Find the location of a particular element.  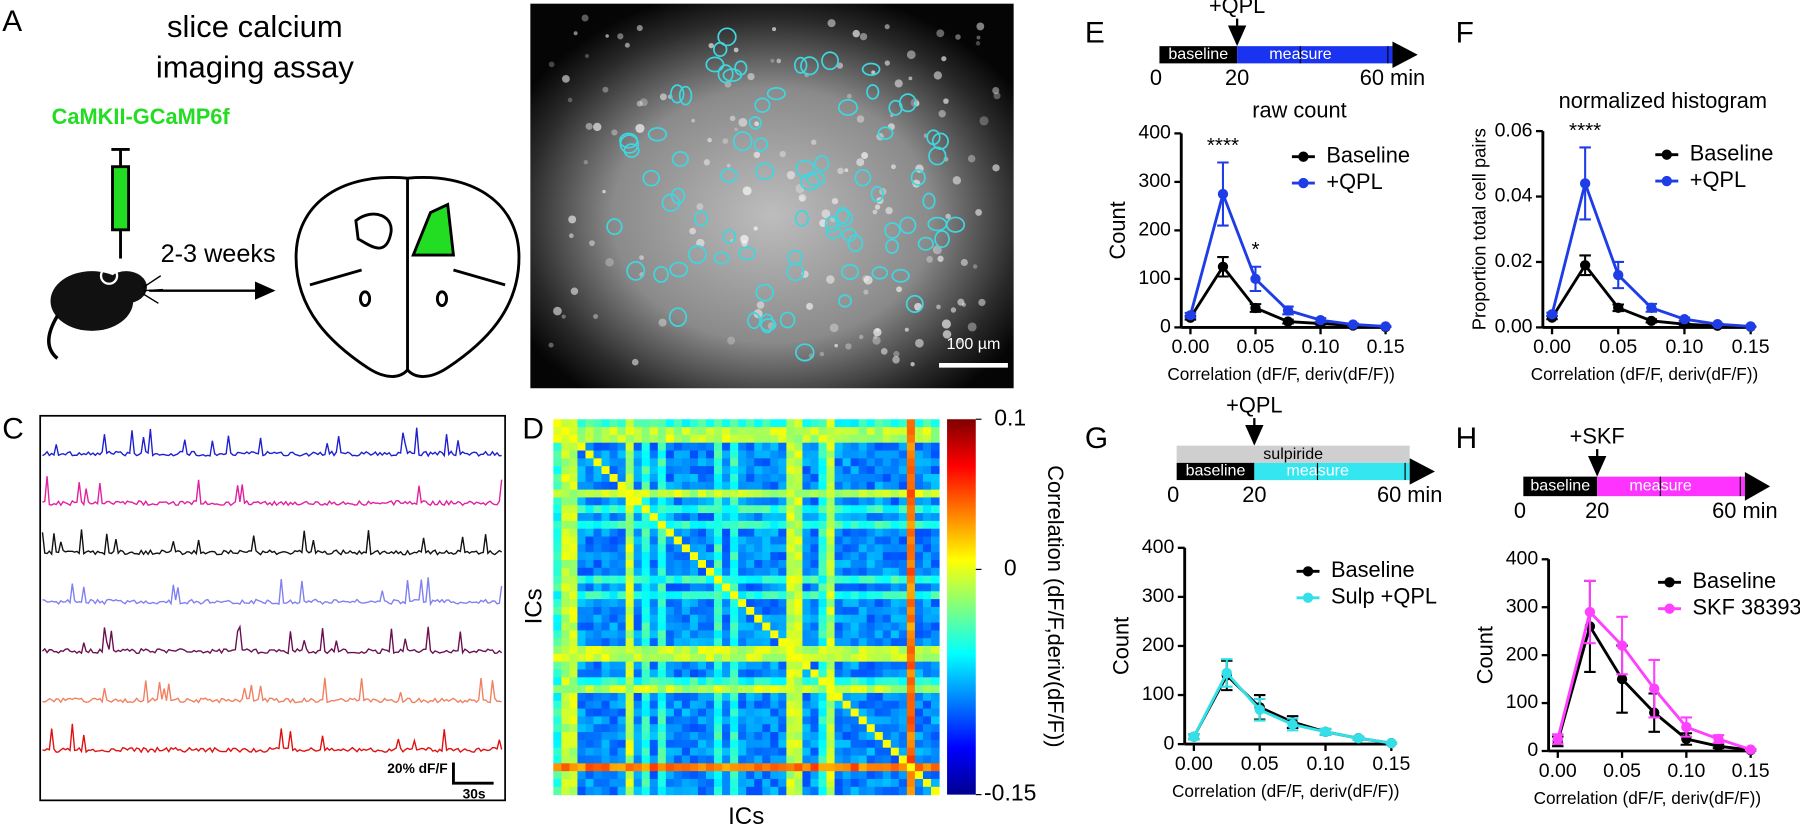

y-axis-label: Proportion total cell pairs is located at coordinates (1479, 229).